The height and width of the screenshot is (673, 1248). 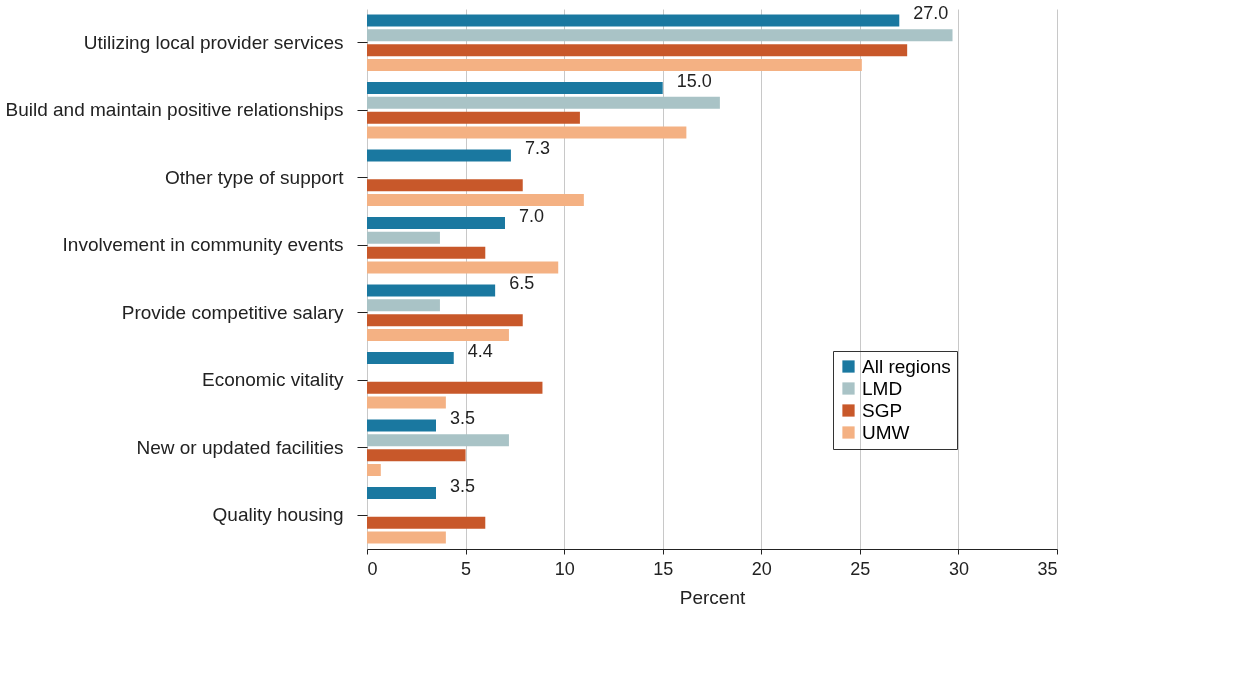 I want to click on x-axis-title: Percent, so click(x=712, y=597).